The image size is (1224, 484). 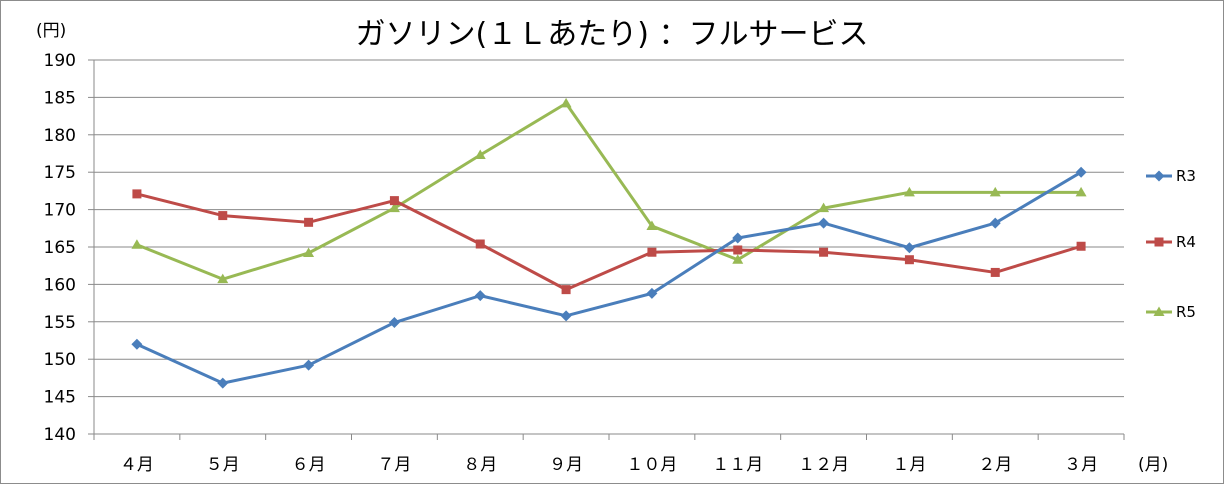 What do you see at coordinates (60, 360) in the screenshot?
I see `y-tick-label: 150` at bounding box center [60, 360].